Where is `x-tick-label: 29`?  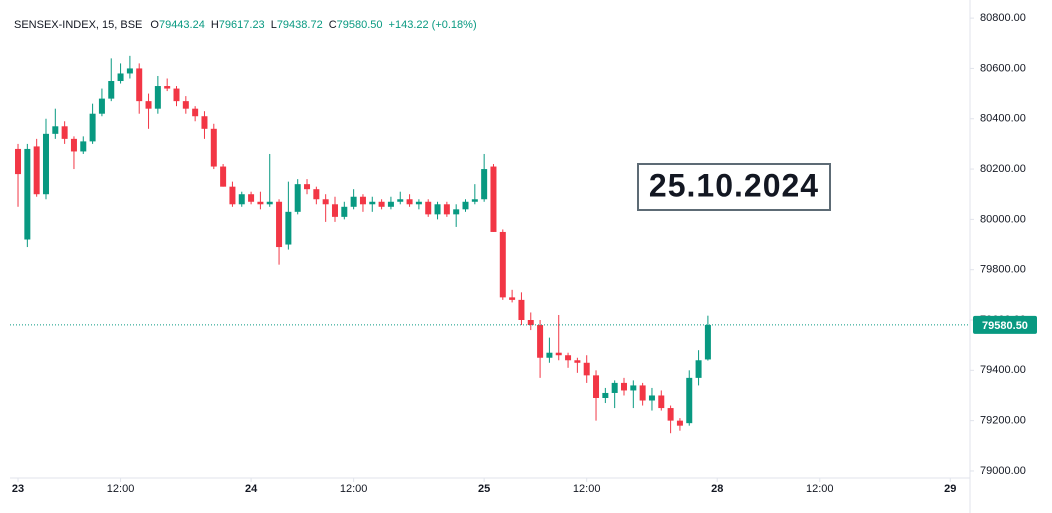 x-tick-label: 29 is located at coordinates (950, 489).